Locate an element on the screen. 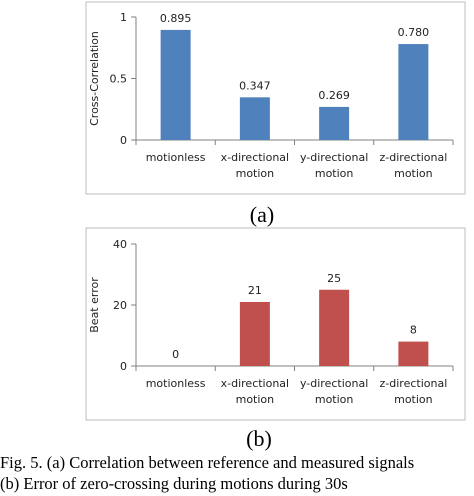 Image resolution: width=474 pixels, height=496 pixels. panel-label-a: (a) is located at coordinates (262, 214).